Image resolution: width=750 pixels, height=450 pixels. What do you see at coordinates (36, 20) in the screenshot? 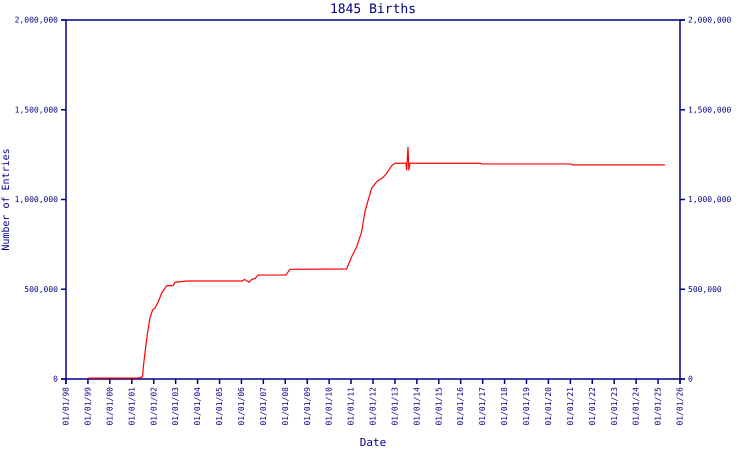
I see `y-tick-label: 2,000,000` at bounding box center [36, 20].